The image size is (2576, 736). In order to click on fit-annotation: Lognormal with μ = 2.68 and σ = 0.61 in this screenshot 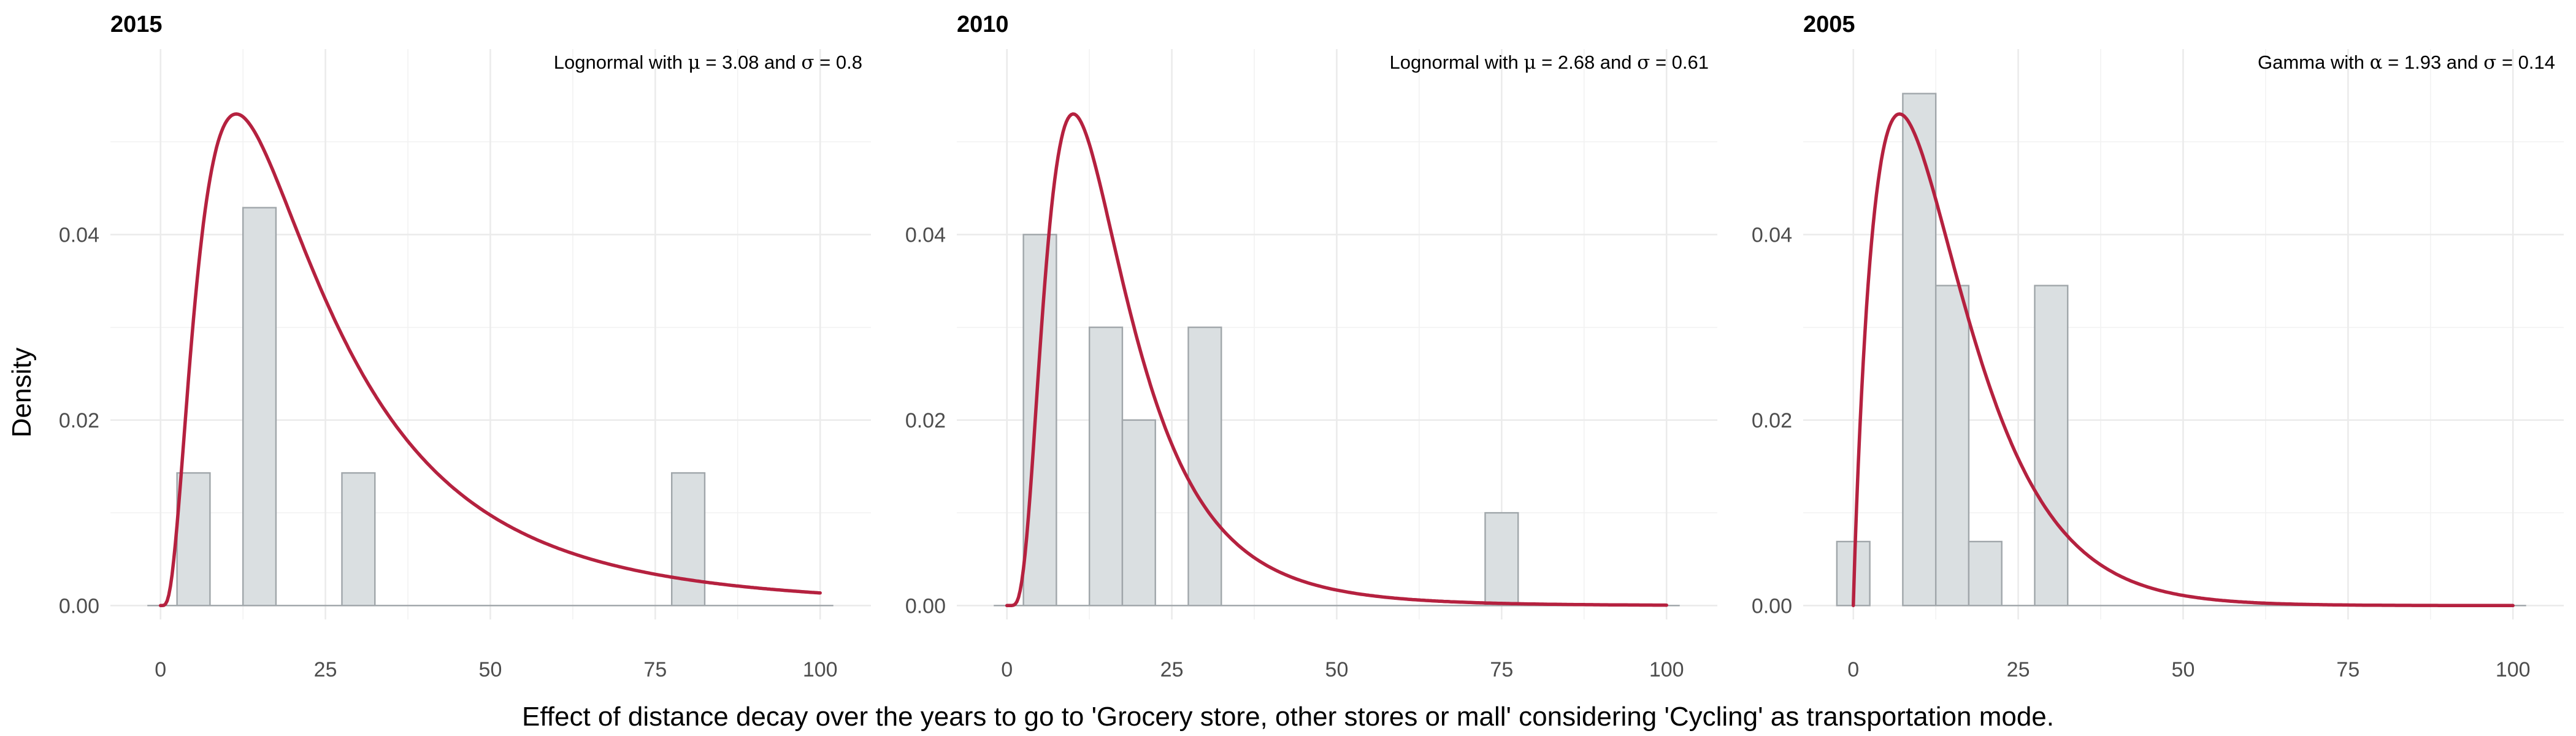, I will do `click(1549, 63)`.